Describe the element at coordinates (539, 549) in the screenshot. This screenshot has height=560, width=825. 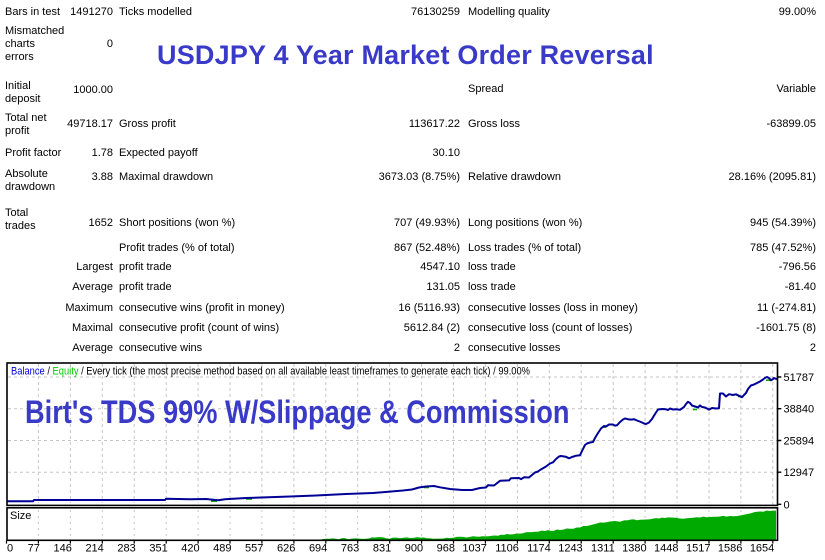
I see `svg-text: 1174` at that location.